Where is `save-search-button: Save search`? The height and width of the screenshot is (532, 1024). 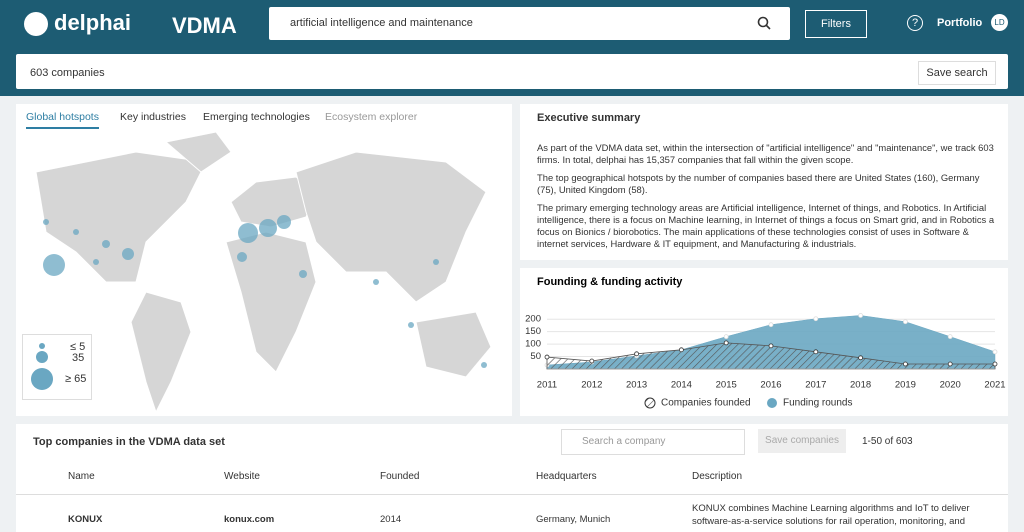 save-search-button: Save search is located at coordinates (957, 73).